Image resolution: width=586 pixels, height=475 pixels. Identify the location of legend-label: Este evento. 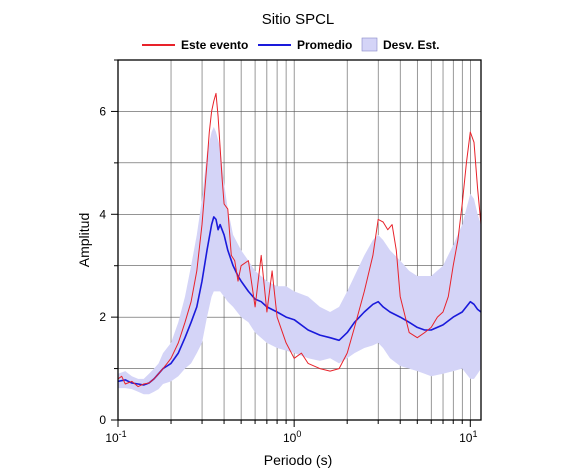
(214, 45).